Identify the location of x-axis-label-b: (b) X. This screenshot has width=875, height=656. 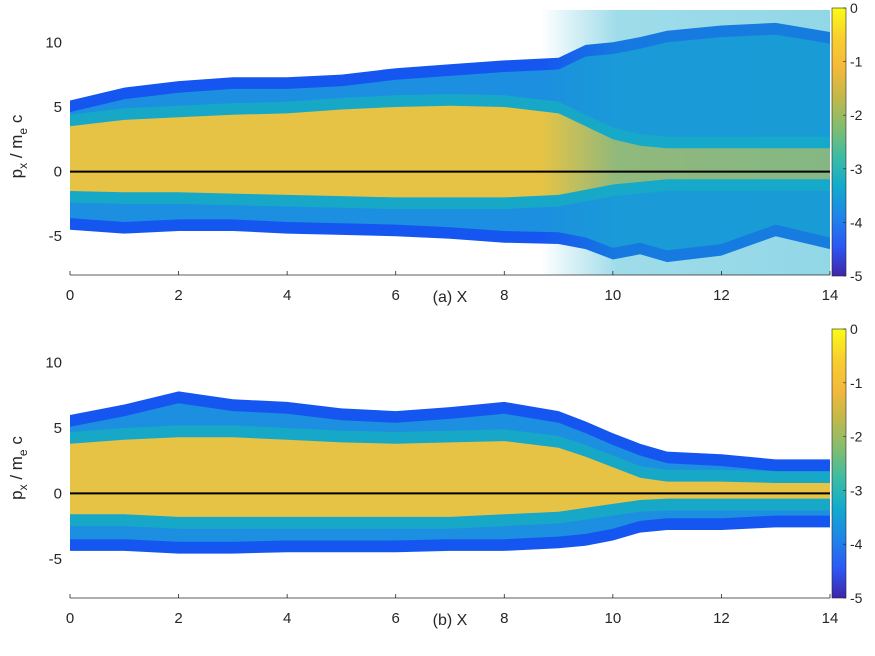
(450, 620).